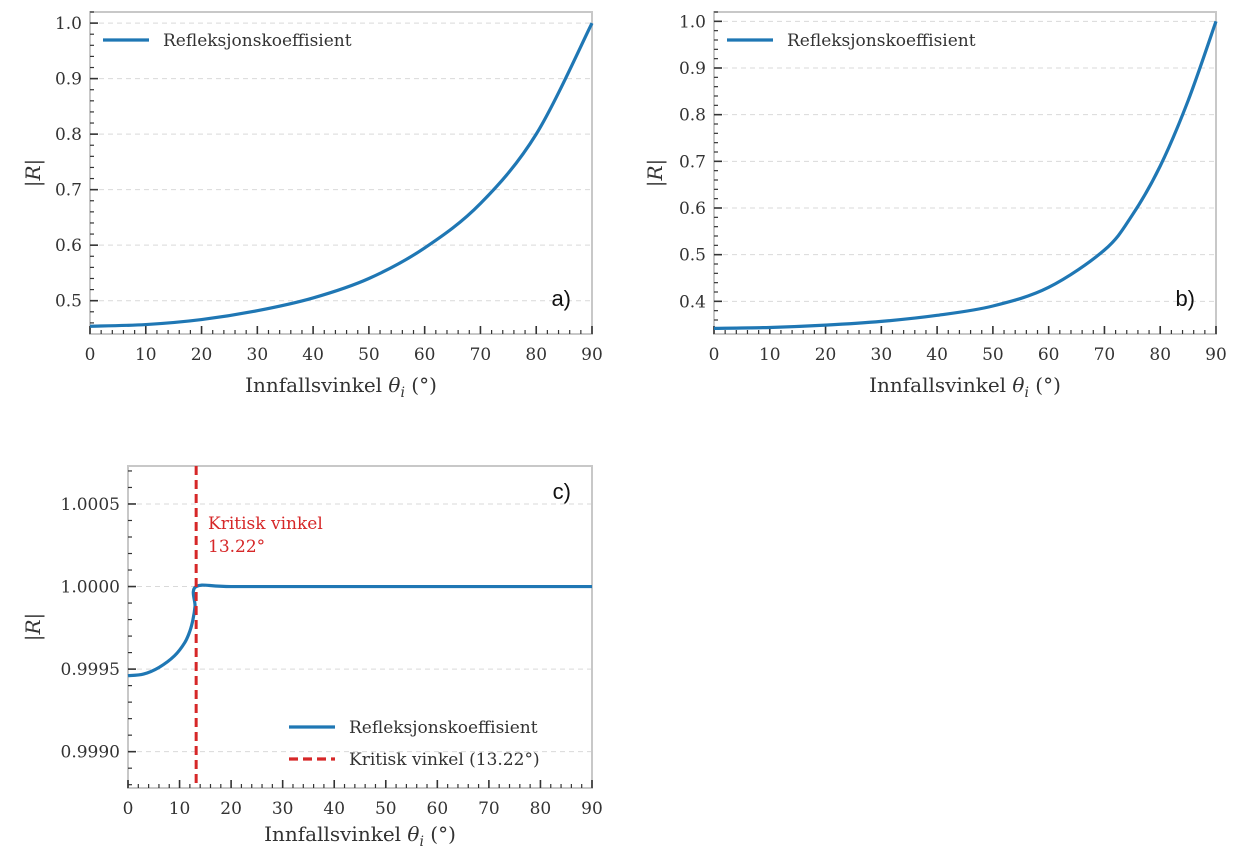 The image size is (1234, 847). Describe the element at coordinates (90, 753) in the screenshot. I see `y-tick-label: 0.9990` at that location.